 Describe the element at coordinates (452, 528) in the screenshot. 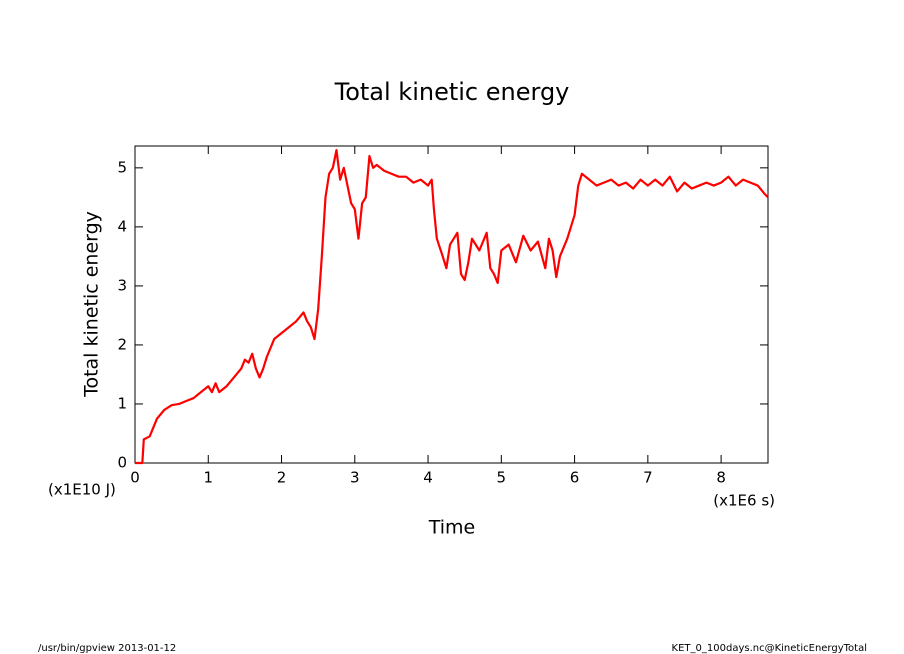

I see `x-axis-label: Time` at that location.